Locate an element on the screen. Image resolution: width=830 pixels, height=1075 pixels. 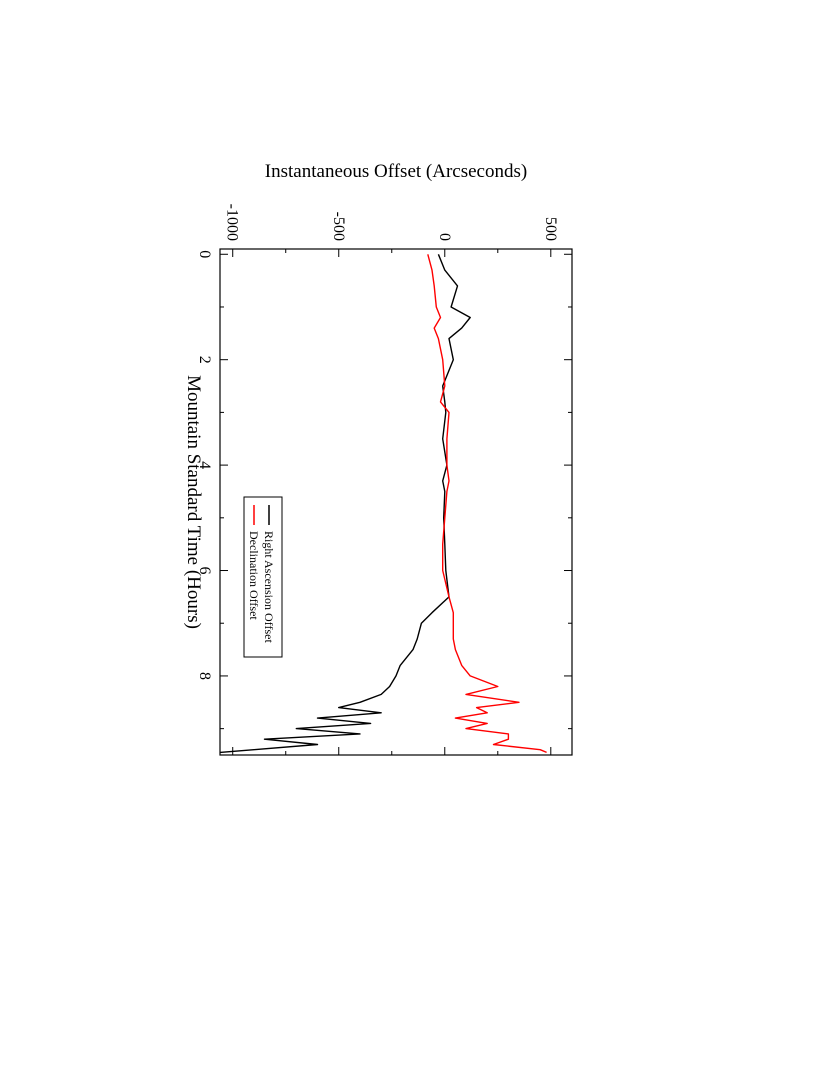
y-axis-title: Instantaneous Offset (Arcseconds) is located at coordinates (396, 171).